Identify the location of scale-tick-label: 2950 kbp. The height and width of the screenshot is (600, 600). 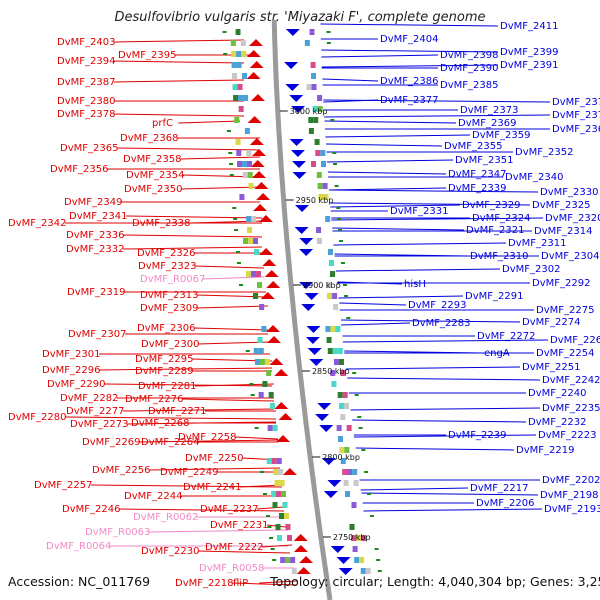
(315, 200).